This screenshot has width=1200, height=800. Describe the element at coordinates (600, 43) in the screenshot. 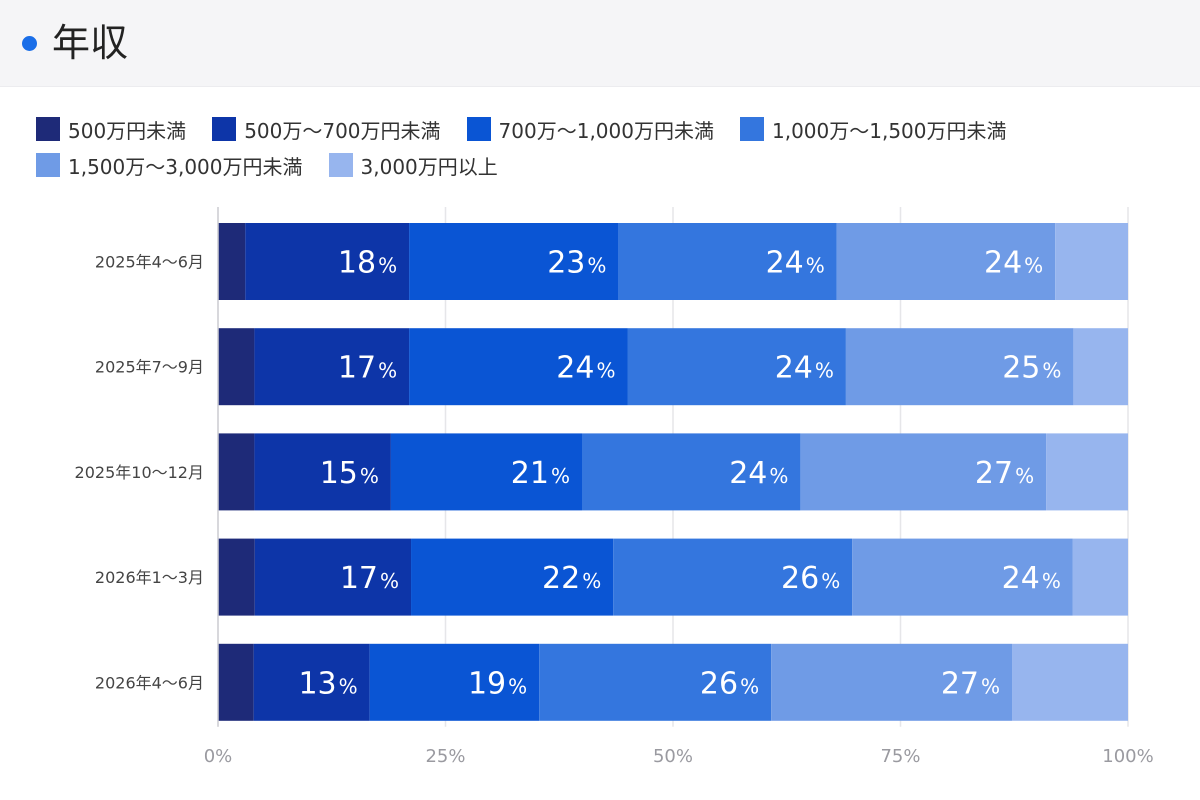

I see `chart-header: 年収` at that location.